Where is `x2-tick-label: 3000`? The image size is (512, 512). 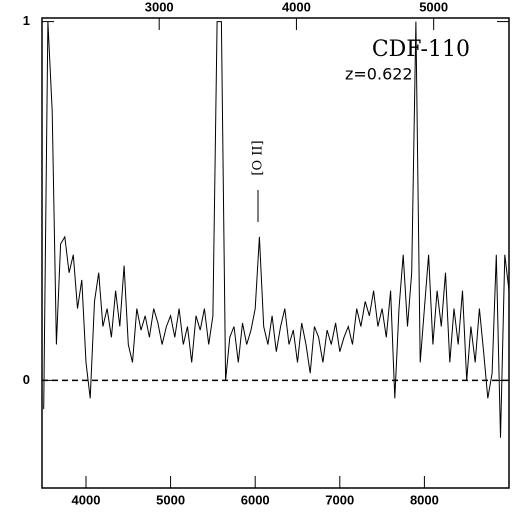 x2-tick-label: 3000 is located at coordinates (159, 7).